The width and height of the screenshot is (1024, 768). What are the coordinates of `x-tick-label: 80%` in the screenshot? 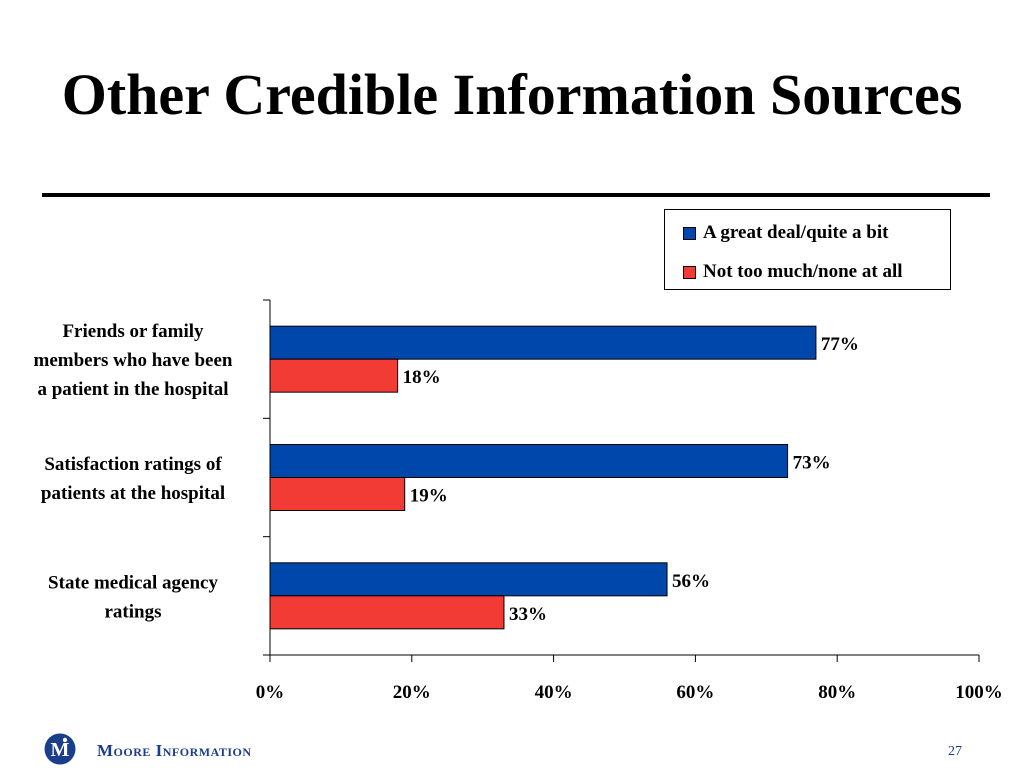 It's located at (837, 692).